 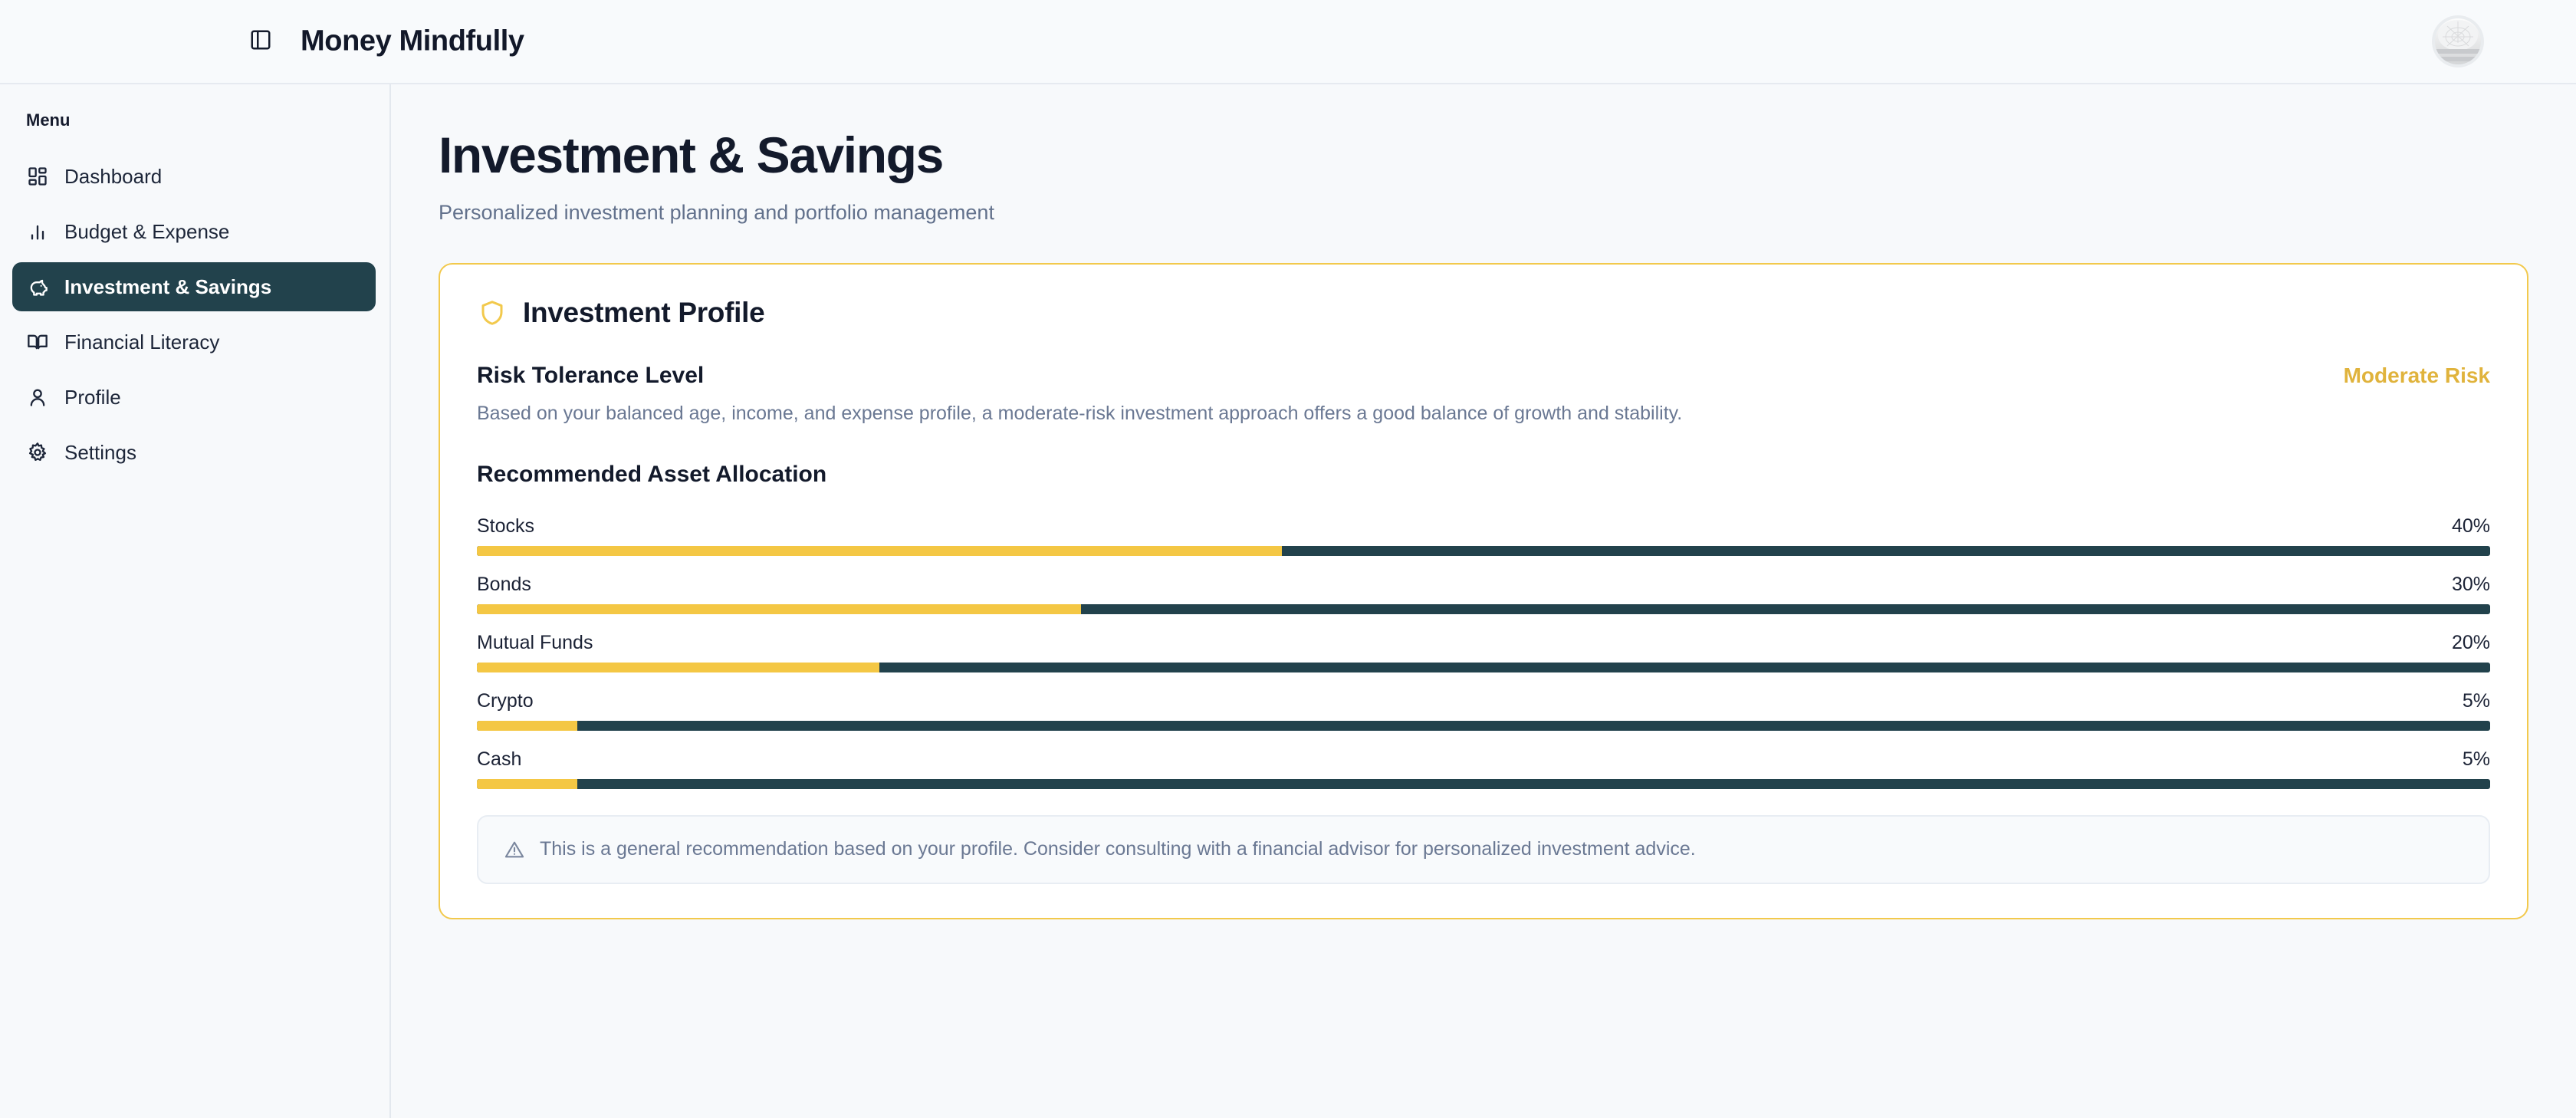 What do you see at coordinates (652, 474) in the screenshot?
I see `allocation-section-title: Recommended Asset Allocation` at bounding box center [652, 474].